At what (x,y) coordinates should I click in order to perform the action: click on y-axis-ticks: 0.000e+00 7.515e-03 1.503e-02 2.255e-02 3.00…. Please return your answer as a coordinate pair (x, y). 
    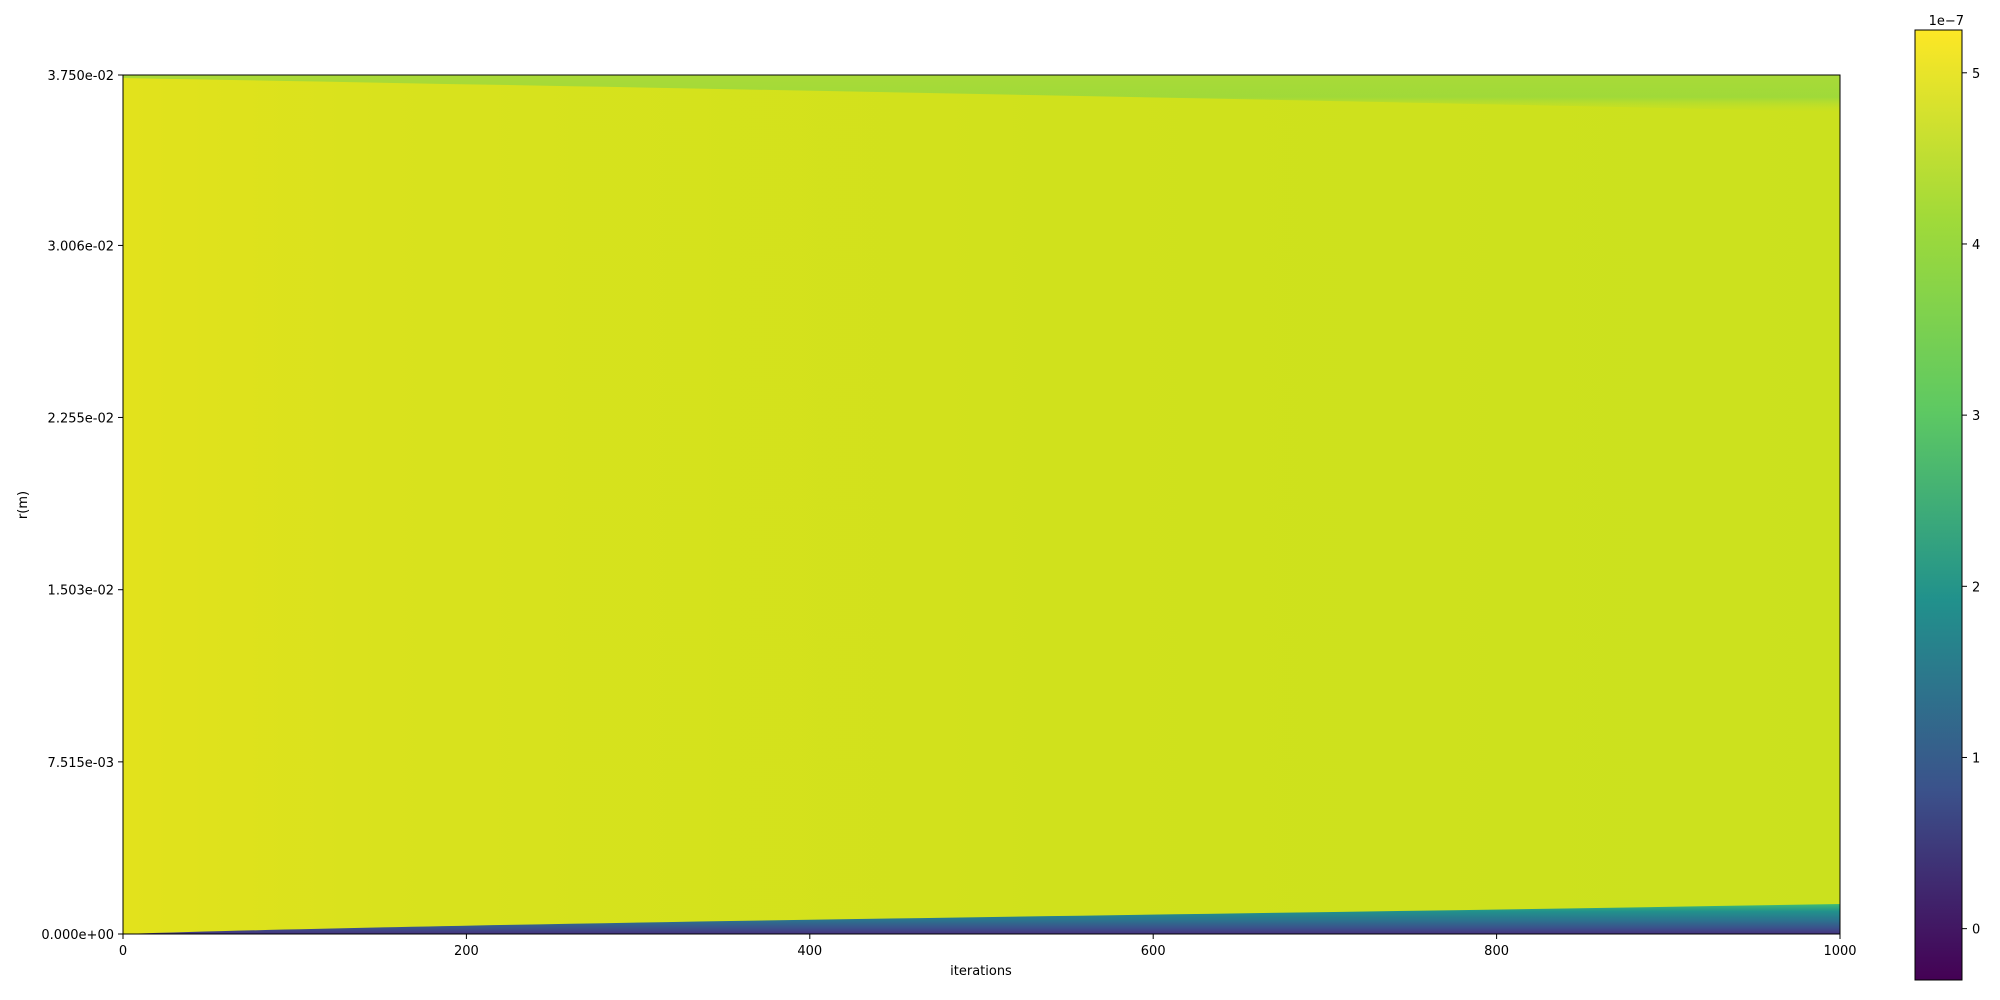
    Looking at the image, I should click on (82, 506).